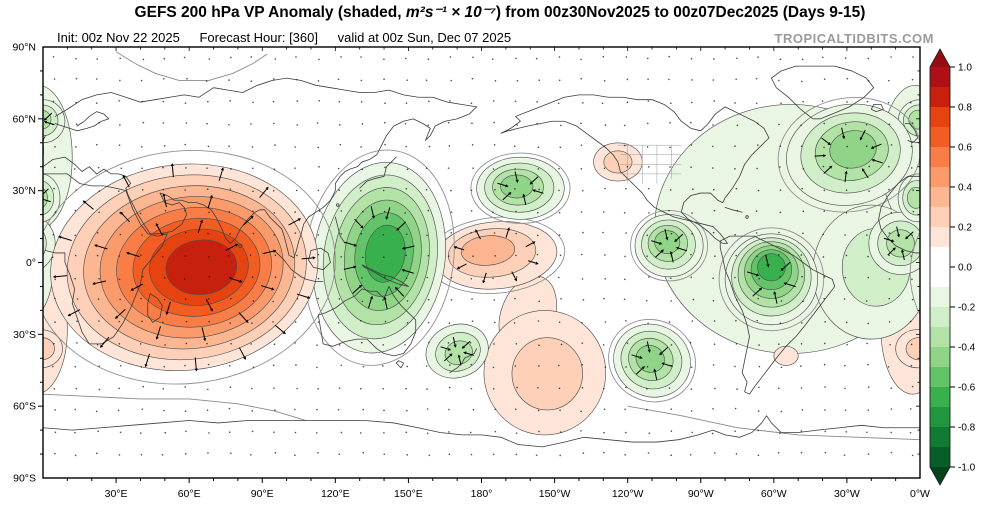  What do you see at coordinates (450, 12) in the screenshot?
I see `title-units: m²s⁻¹ × 10⁻⁷` at bounding box center [450, 12].